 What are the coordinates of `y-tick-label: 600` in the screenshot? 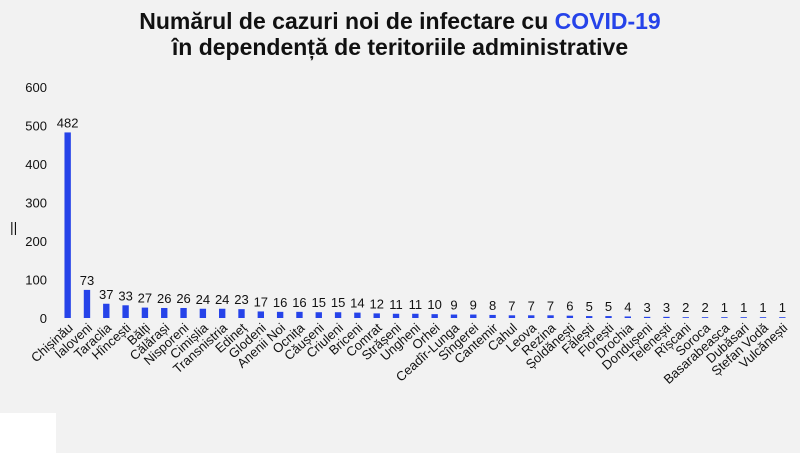 It's located at (36, 87).